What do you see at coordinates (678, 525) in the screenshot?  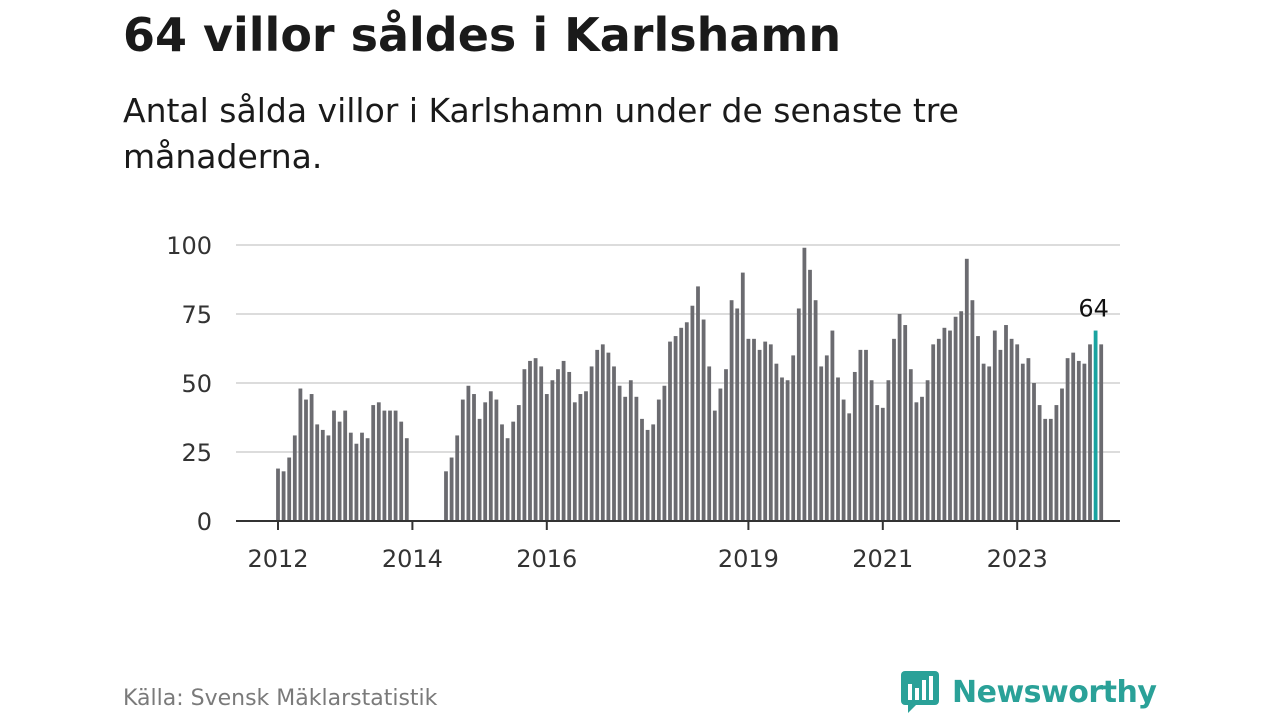 I see `axes` at bounding box center [678, 525].